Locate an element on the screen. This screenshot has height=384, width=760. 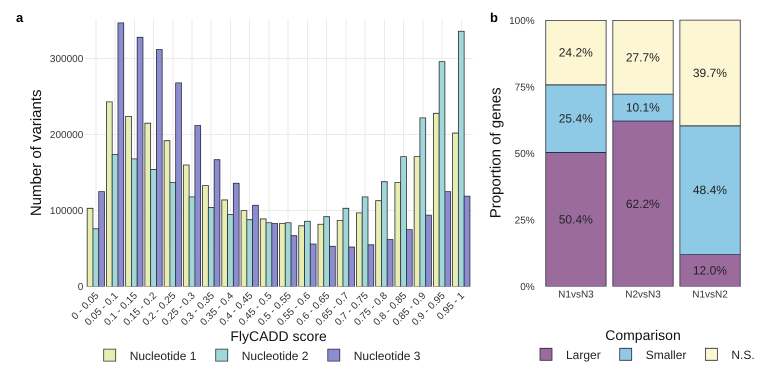
legend-label: Smaller is located at coordinates (666, 355).